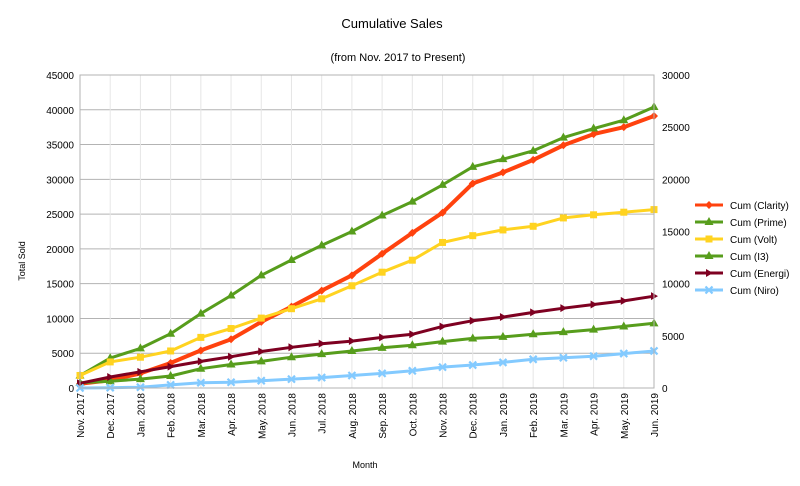 This screenshot has width=800, height=486. What do you see at coordinates (754, 291) in the screenshot?
I see `legend-label: Cum (Niro)` at bounding box center [754, 291].